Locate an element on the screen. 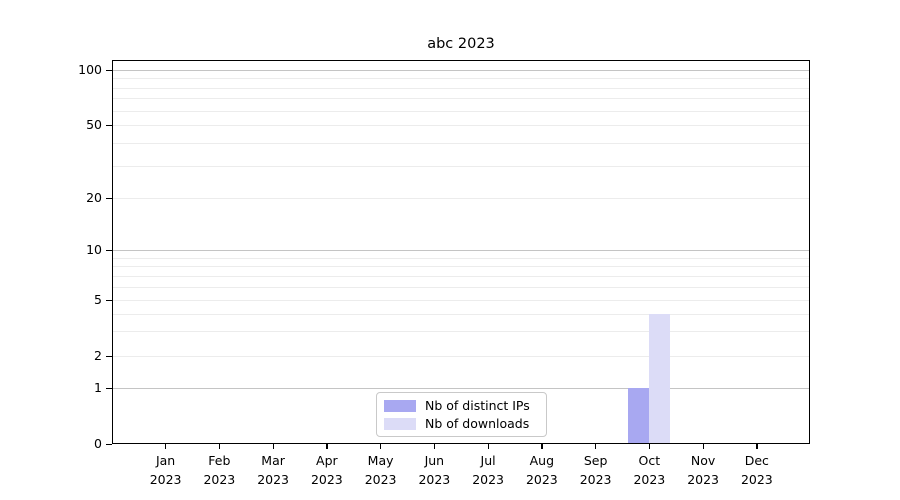 This screenshot has height=500, width=900. x-tick-label: Nov 2023 is located at coordinates (703, 470).